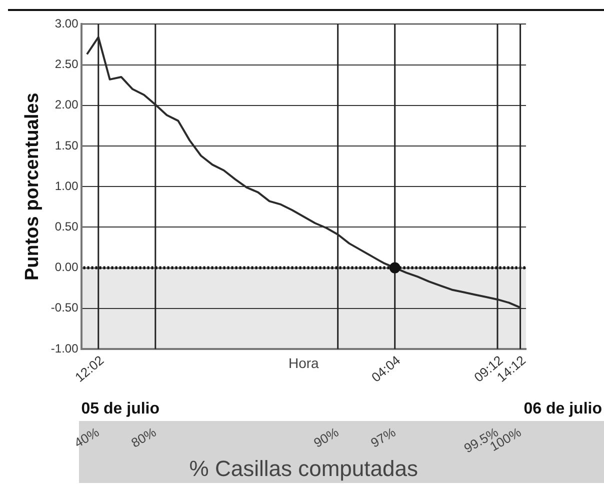  Describe the element at coordinates (87, 437) in the screenshot. I see `x-tick-label: 40%` at that location.